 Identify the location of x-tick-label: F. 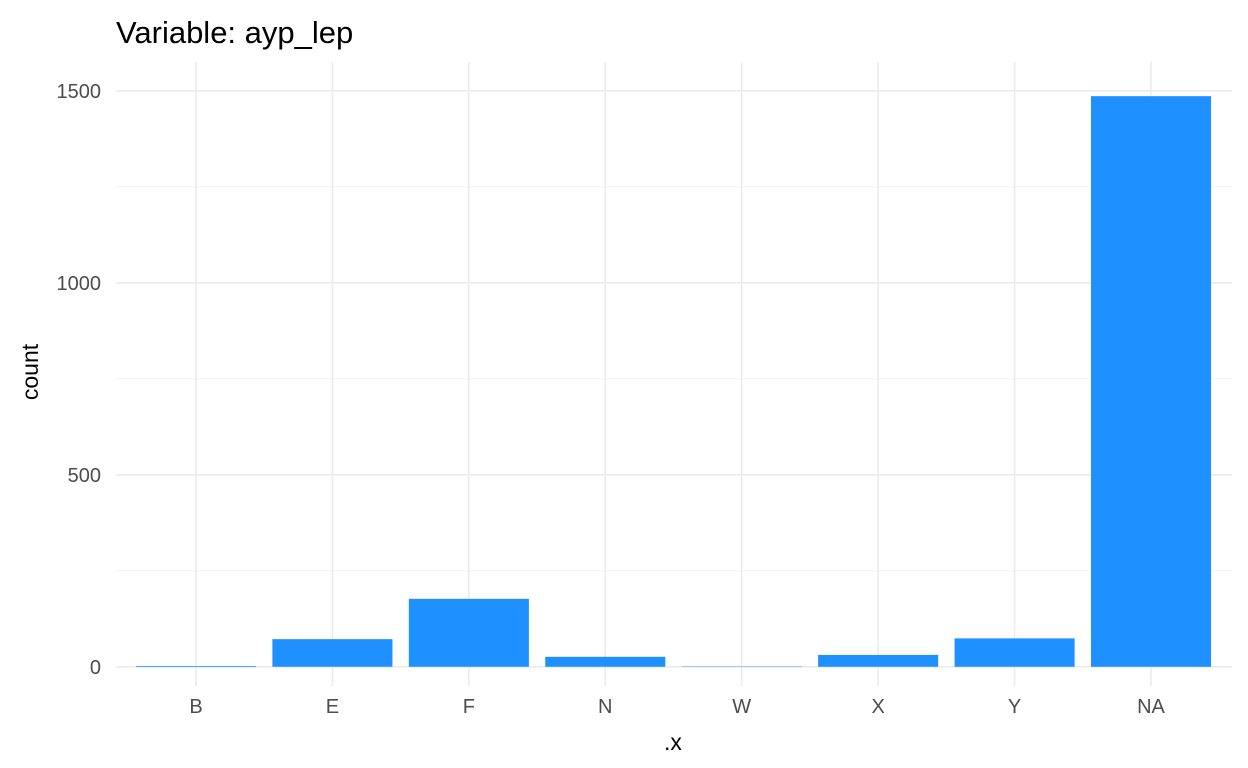
(469, 707).